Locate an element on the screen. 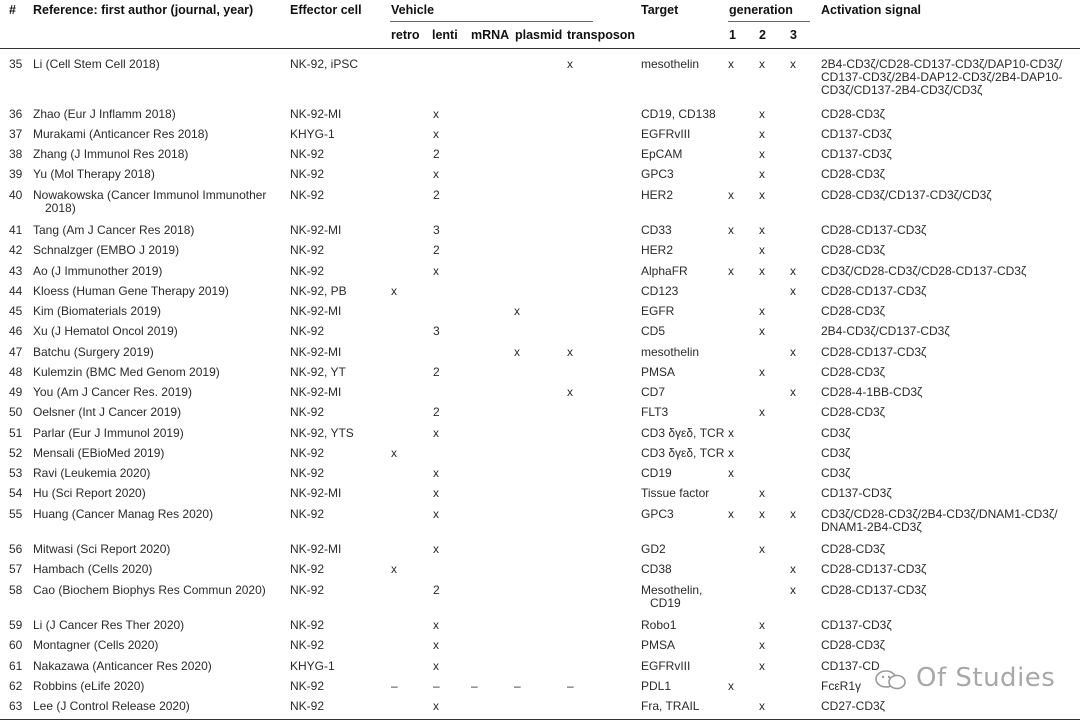 The image size is (1080, 723). target-cell: CD123 is located at coordinates (660, 291).